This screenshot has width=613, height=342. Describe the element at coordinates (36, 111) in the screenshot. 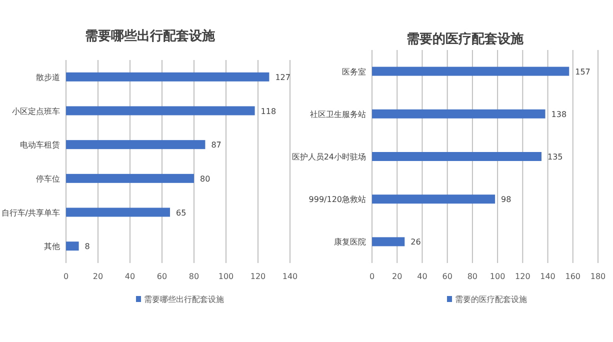

I see `y-tick-label: 小区定点班车` at that location.